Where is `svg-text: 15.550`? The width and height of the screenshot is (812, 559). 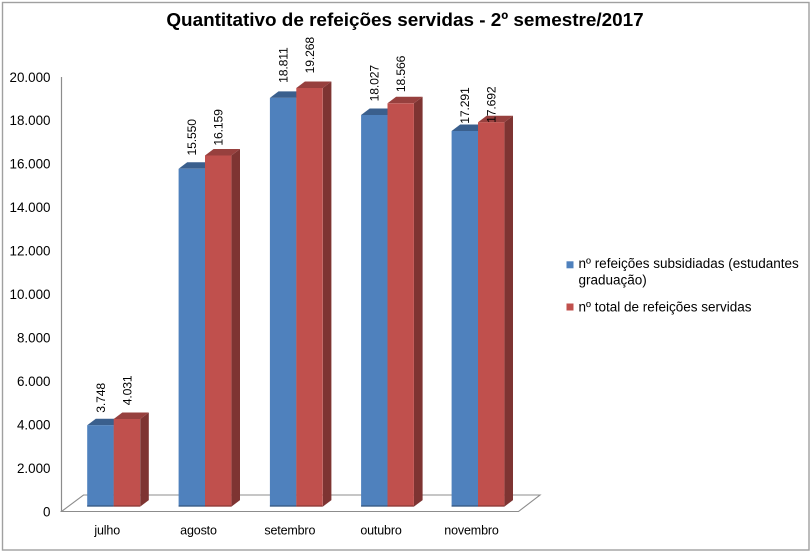
svg-text: 15.550 is located at coordinates (192, 137).